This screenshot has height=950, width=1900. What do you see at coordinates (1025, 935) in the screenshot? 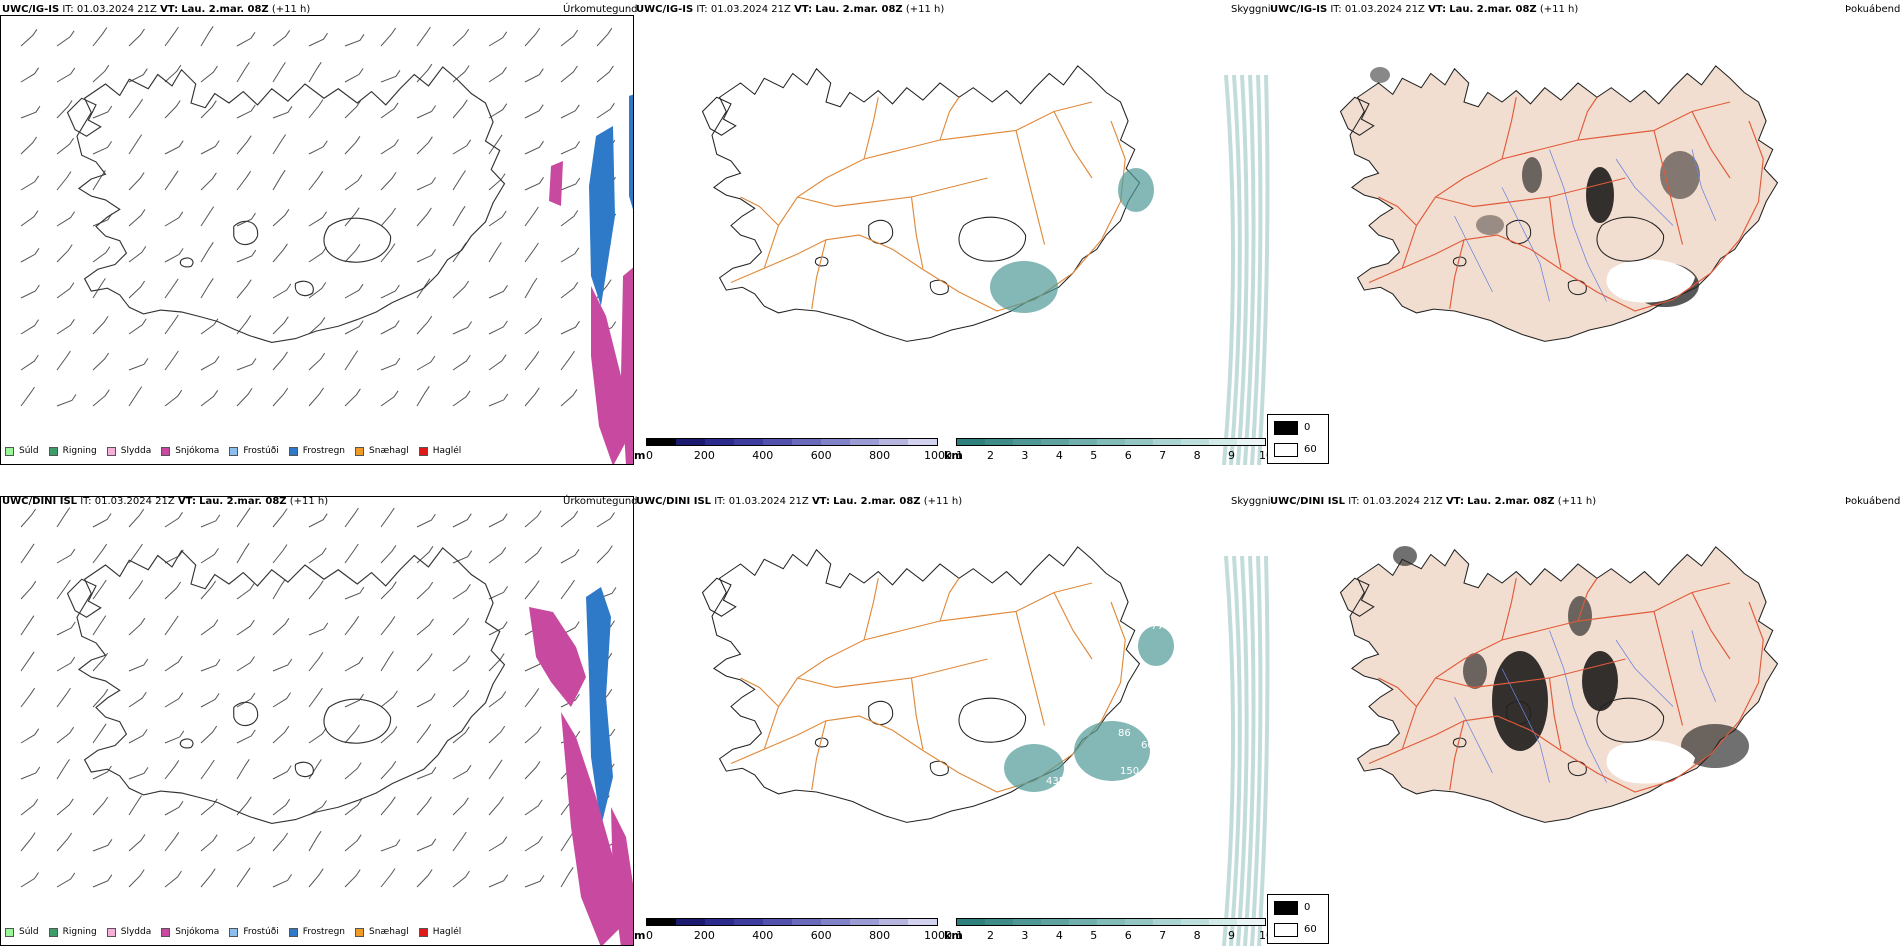
I see `colorbar-tick-label: 3` at bounding box center [1025, 935].